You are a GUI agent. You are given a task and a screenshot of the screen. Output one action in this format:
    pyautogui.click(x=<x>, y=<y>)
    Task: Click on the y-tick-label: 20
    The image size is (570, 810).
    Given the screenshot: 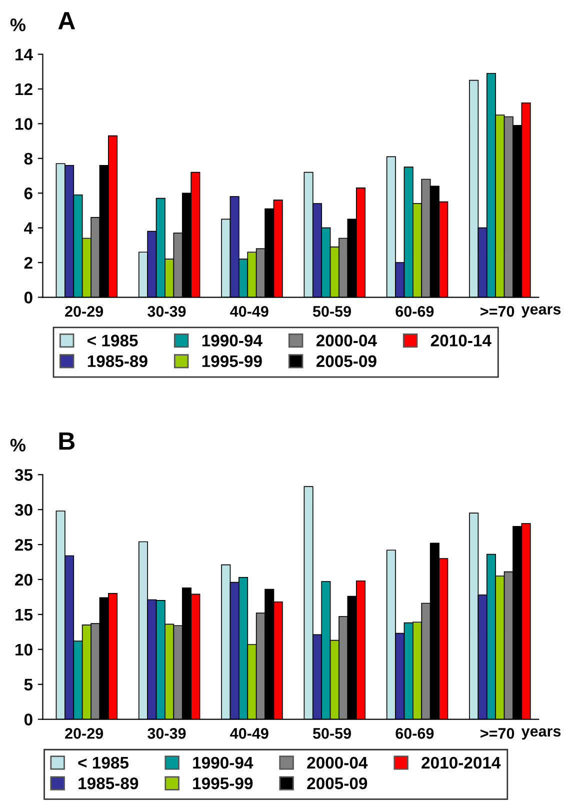 What is the action you would take?
    pyautogui.click(x=23, y=580)
    